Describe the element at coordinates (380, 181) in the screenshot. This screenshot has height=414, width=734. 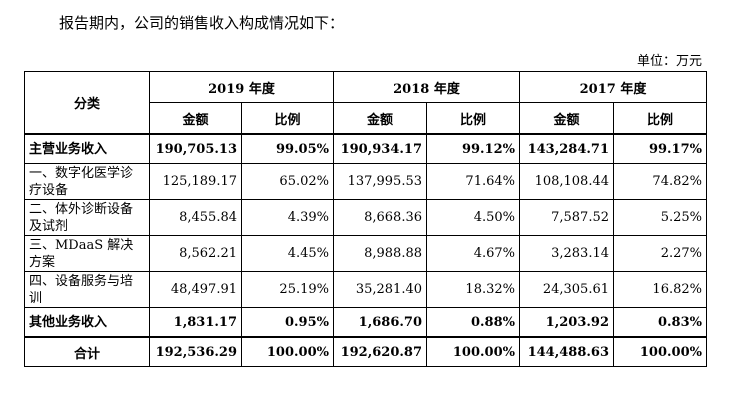
I see `cell-value: 137,995.53` at that location.